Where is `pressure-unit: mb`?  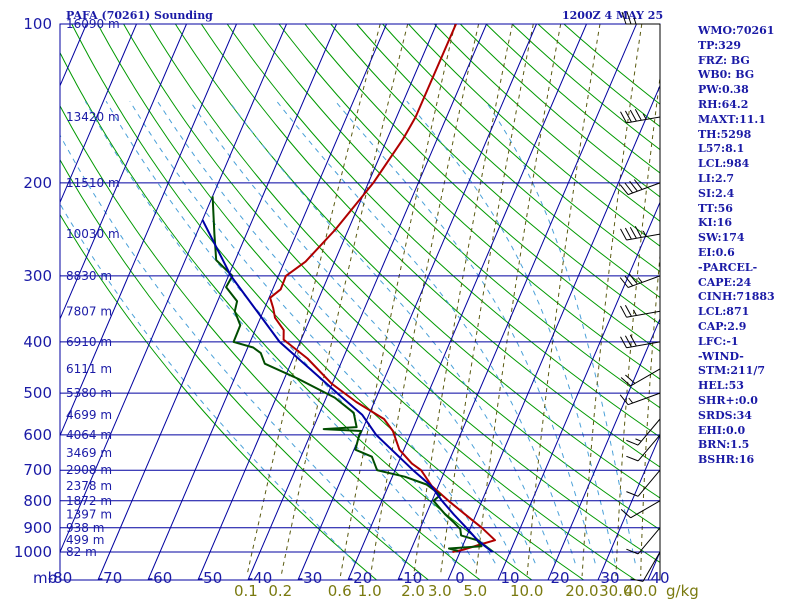
pressure-unit: mb is located at coordinates (45, 578).